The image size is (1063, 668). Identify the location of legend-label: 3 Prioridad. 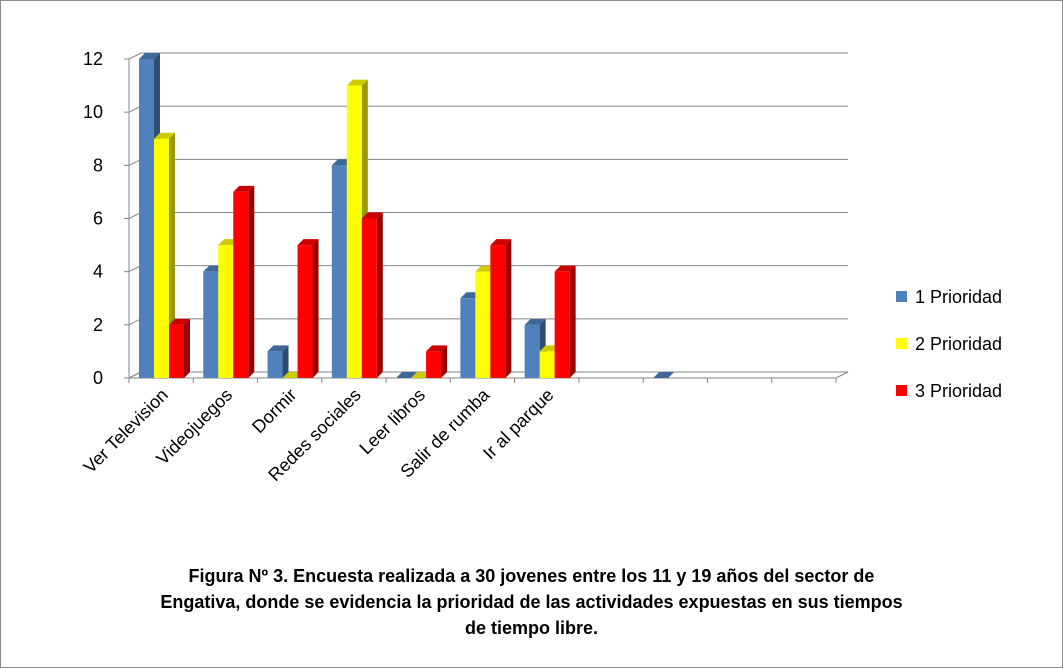
(958, 391).